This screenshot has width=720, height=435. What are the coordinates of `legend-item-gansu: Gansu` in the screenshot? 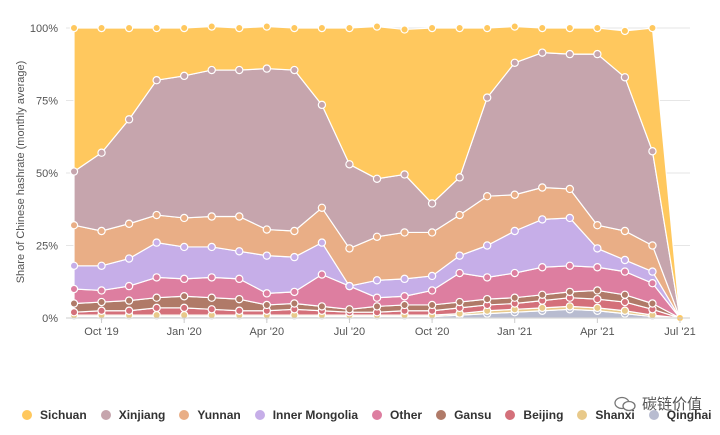 It's located at (463, 415).